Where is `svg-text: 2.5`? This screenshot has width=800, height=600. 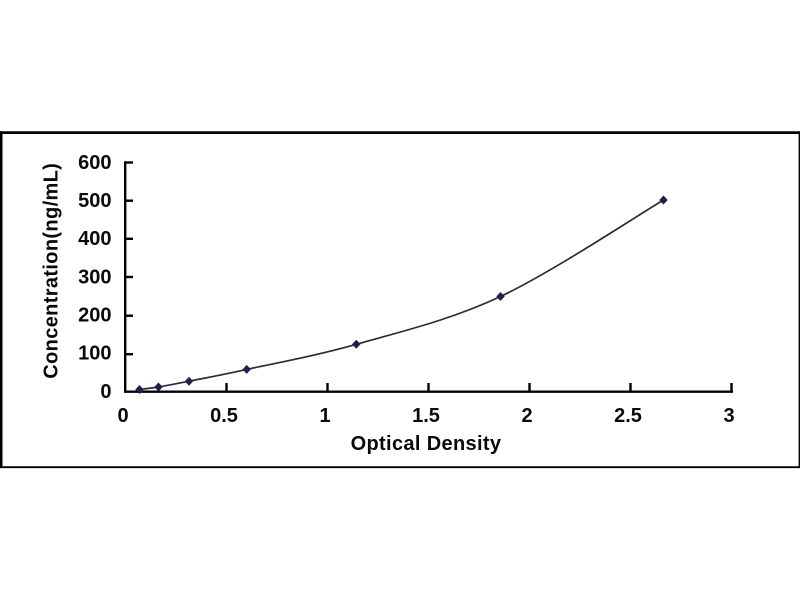
svg-text: 2.5 is located at coordinates (628, 416).